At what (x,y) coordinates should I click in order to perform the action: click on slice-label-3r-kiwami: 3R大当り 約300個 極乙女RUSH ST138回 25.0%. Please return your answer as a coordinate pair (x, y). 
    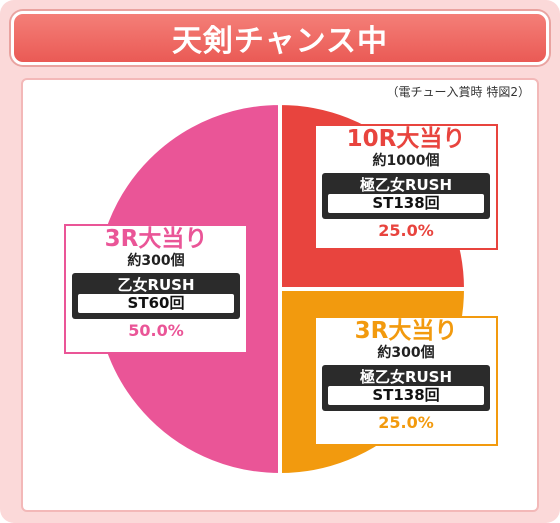
    Looking at the image, I should click on (406, 381).